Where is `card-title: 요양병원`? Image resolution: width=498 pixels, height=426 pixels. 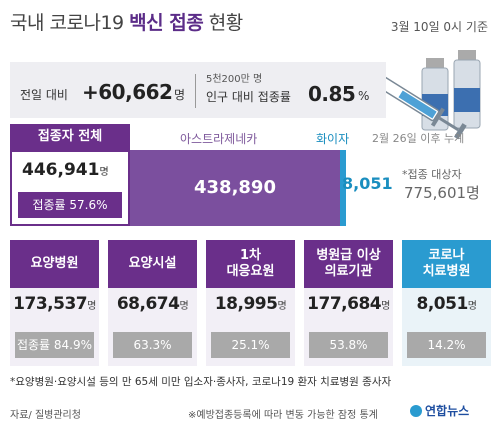 card-title: 요양병원 is located at coordinates (54, 264).